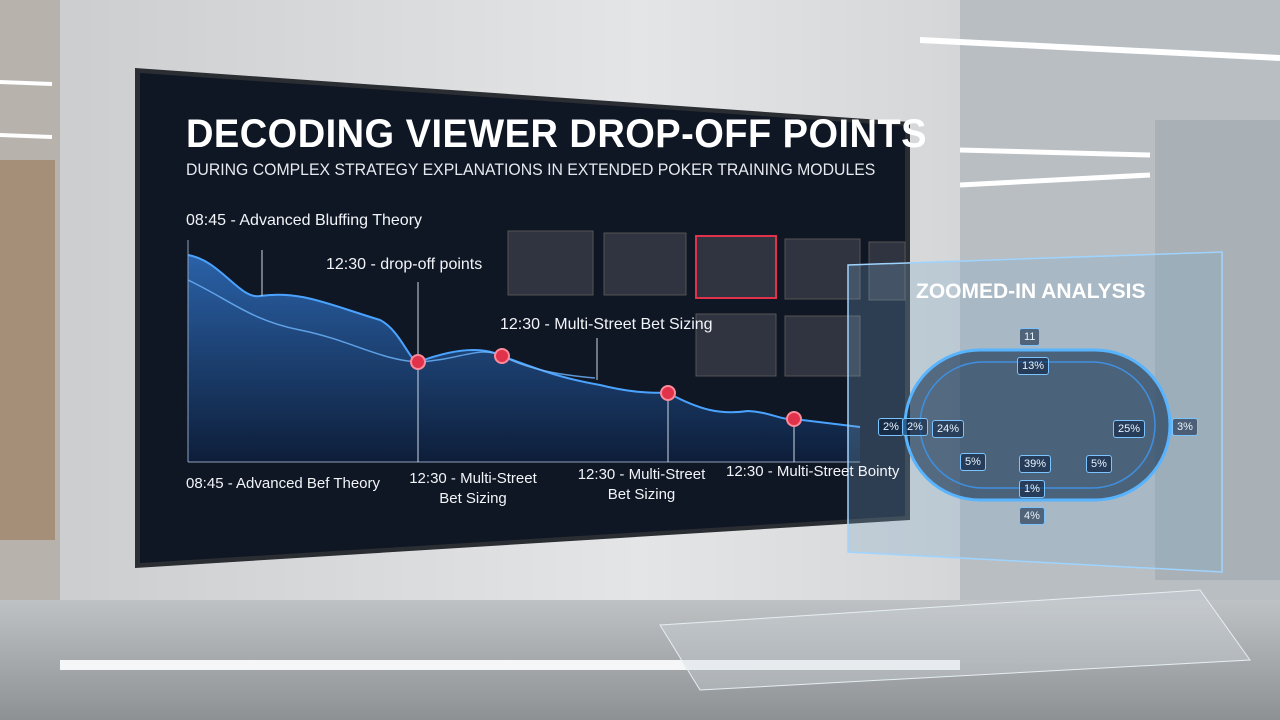  What do you see at coordinates (1033, 366) in the screenshot?
I see `panel-label: 13%` at bounding box center [1033, 366].